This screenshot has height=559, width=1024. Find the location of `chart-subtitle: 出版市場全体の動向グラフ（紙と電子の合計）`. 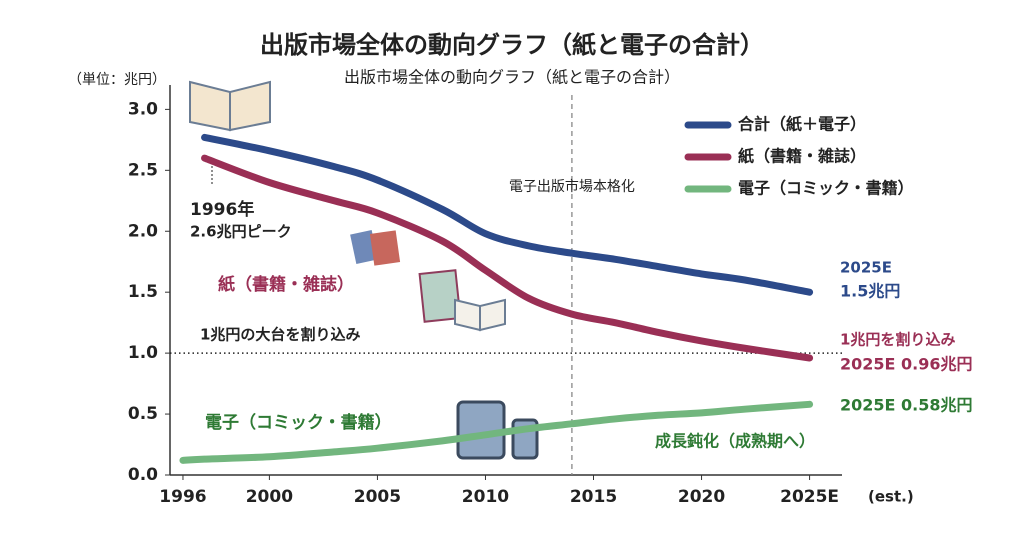

chart-subtitle: 出版市場全体の動向グラフ（紙と電子の合計） is located at coordinates (512, 77).